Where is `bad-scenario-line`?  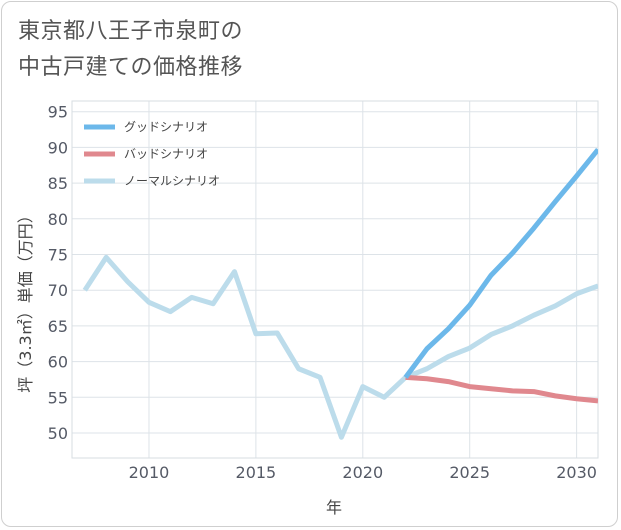
bad-scenario-line is located at coordinates (501, 389).